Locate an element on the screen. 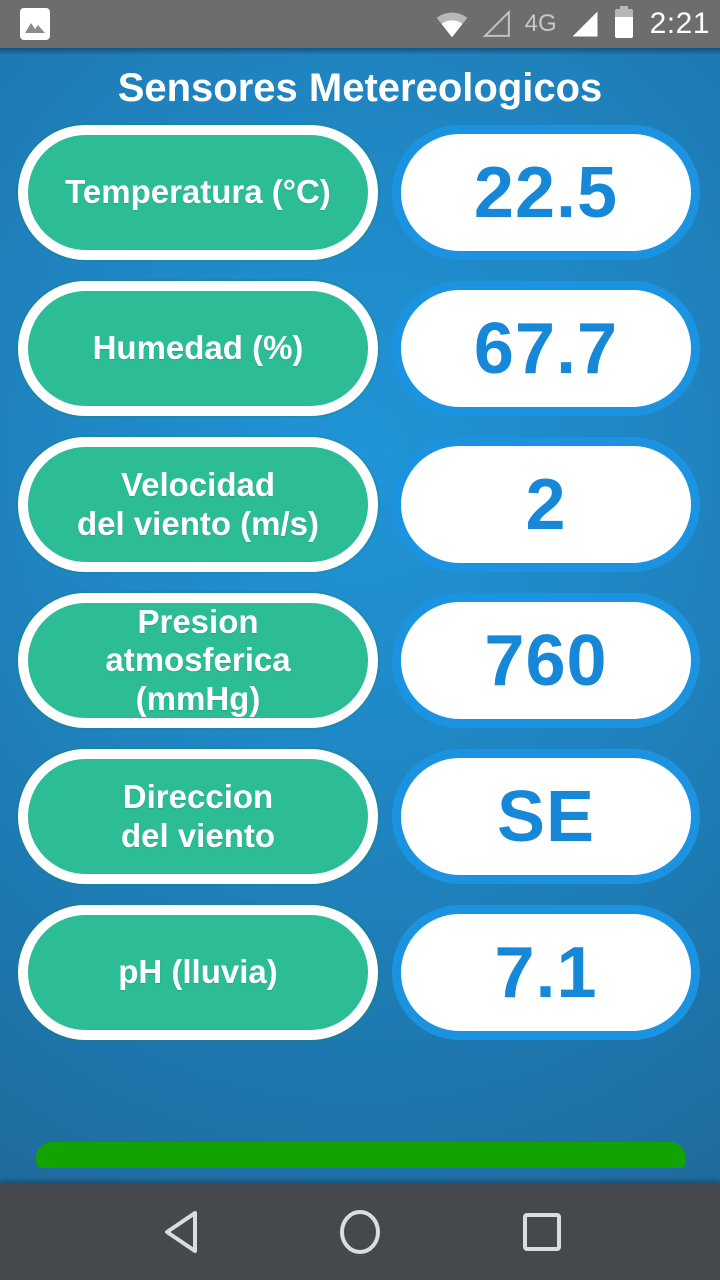 This screenshot has height=1280, width=720. home-button is located at coordinates (360, 1231).